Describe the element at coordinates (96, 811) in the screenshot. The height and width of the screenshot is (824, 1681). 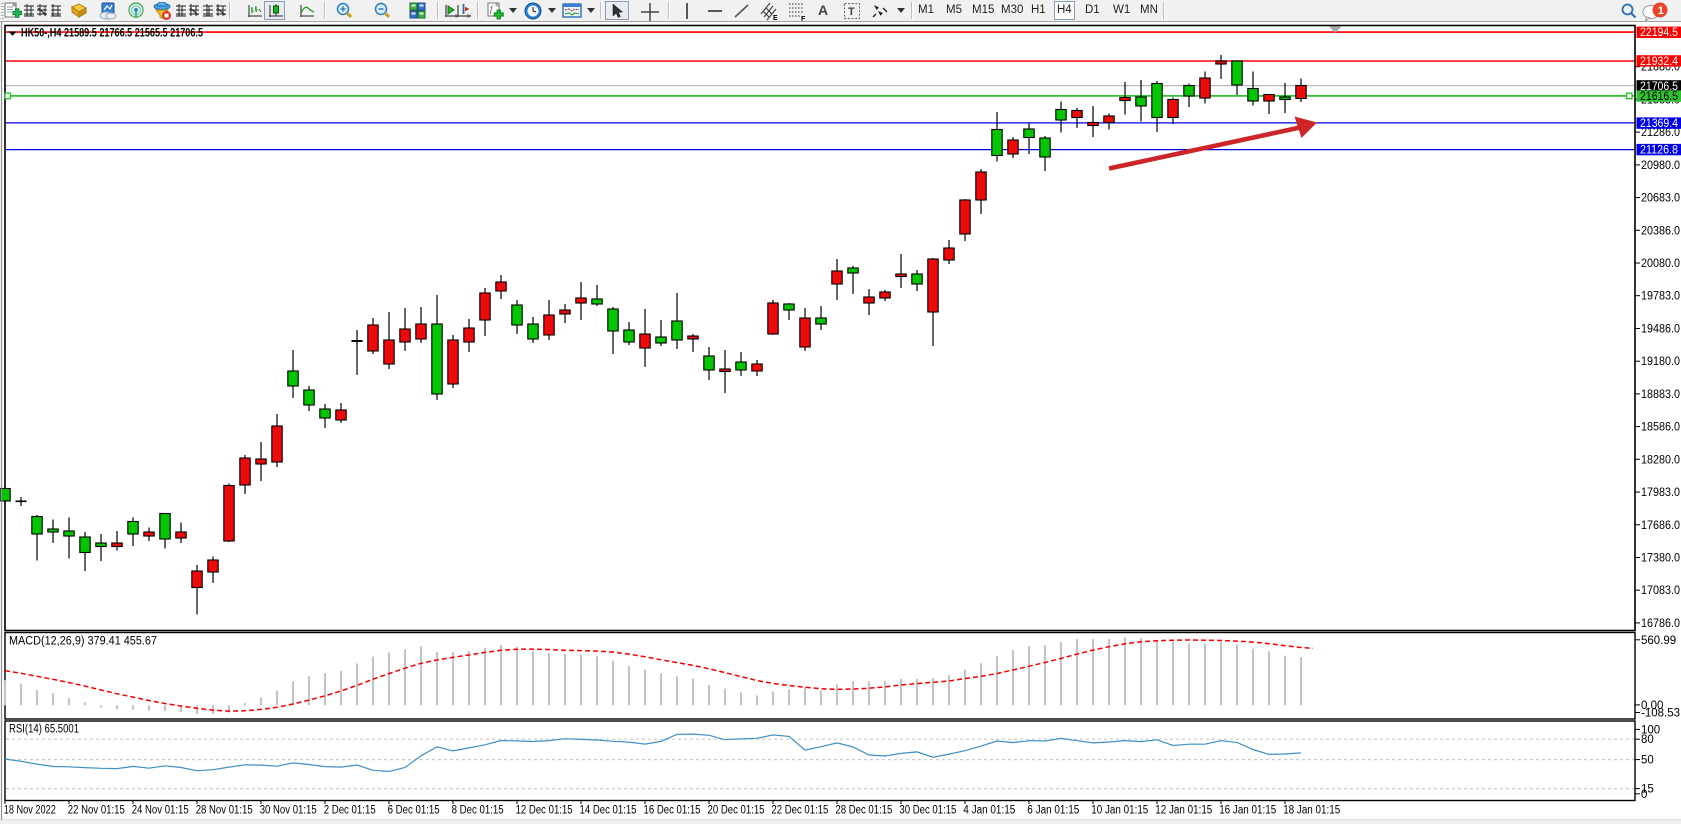
I see `svg-text: 22 Nov 01:15` at that location.